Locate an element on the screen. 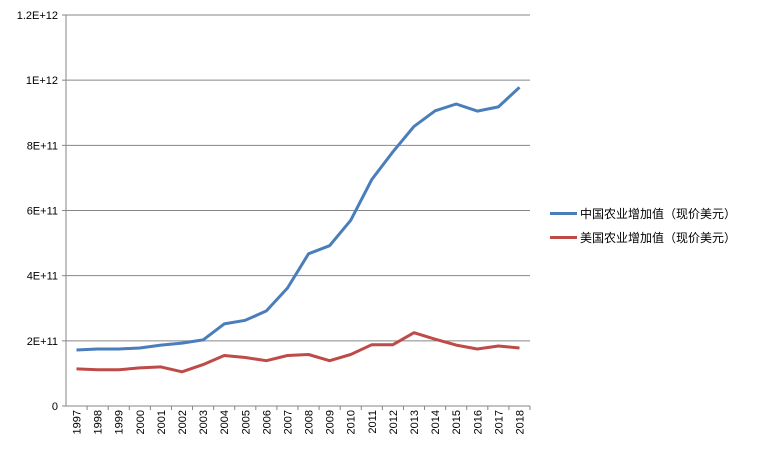 The height and width of the screenshot is (453, 769). x-tick-label: 2016 is located at coordinates (478, 422).